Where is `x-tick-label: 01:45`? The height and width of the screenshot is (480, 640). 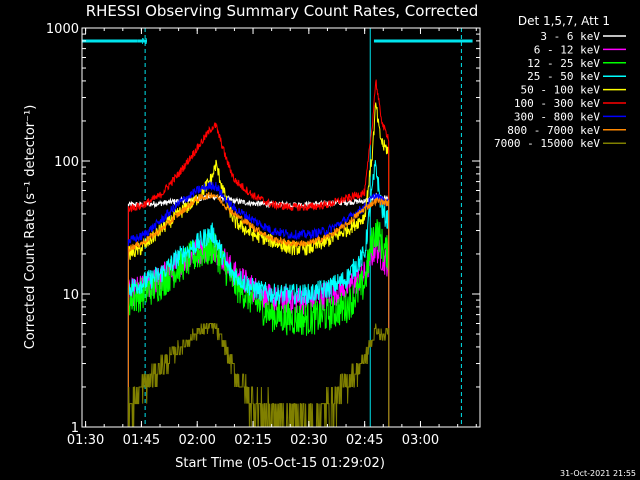 x-tick-label: 01:45 is located at coordinates (141, 440).